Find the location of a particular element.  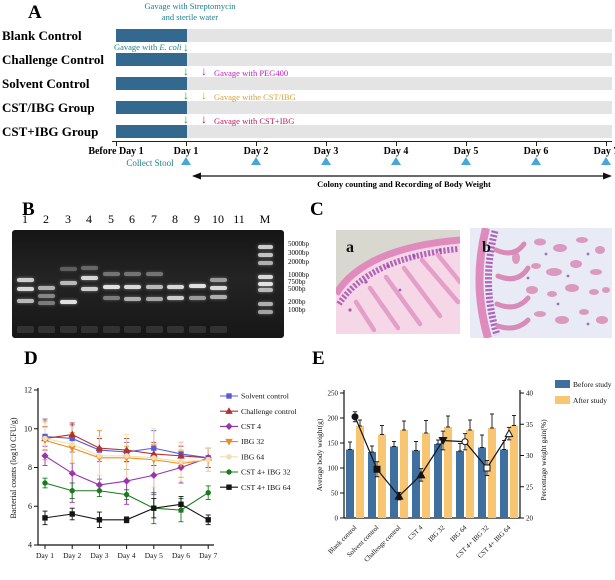

legend-label: IBG 64 is located at coordinates (252, 456).